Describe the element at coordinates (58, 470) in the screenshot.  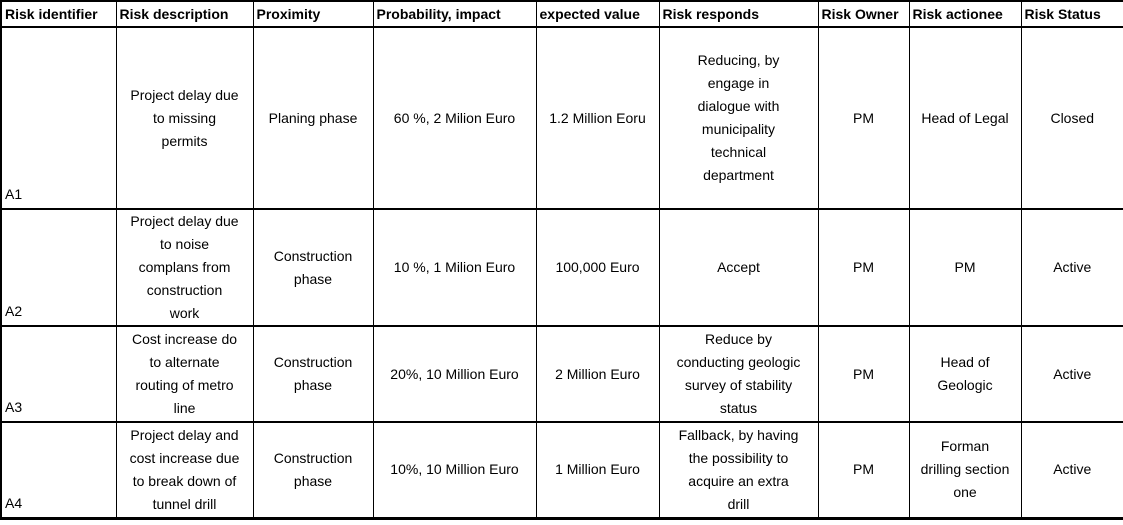
I see `cell-risk-identifier: A4` at that location.